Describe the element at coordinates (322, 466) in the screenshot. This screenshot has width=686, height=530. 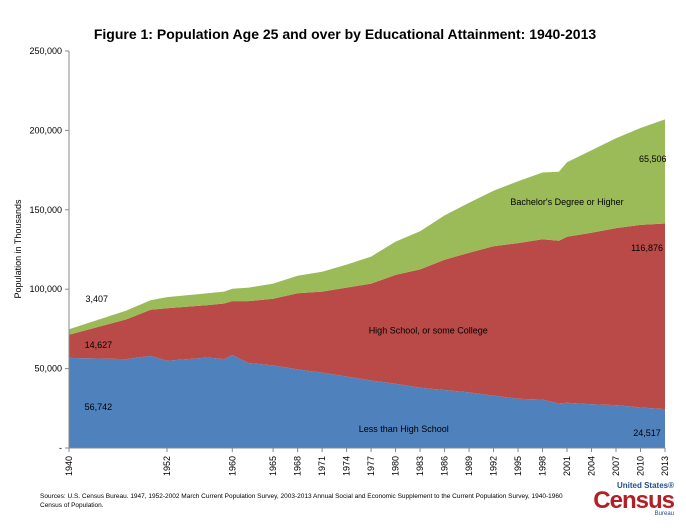
I see `x-tick-label: 1971` at that location.